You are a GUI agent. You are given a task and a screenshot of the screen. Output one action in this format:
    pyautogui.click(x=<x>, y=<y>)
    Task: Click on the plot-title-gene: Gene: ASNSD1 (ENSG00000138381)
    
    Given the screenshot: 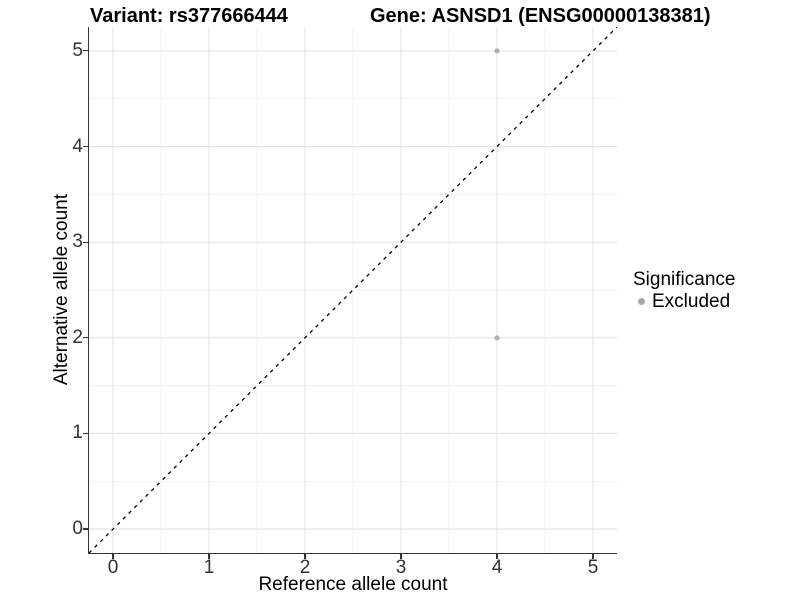 What is the action you would take?
    pyautogui.click(x=540, y=16)
    